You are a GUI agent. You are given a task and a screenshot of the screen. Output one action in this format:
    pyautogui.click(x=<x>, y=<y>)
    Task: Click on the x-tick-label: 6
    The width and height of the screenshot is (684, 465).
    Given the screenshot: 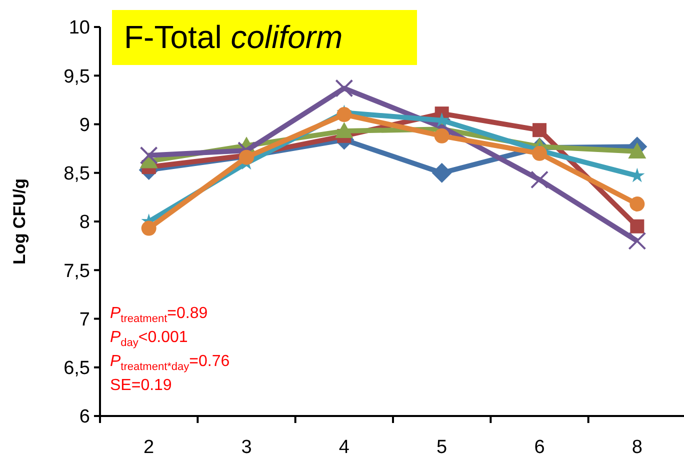 What is the action you would take?
    pyautogui.click(x=539, y=447)
    